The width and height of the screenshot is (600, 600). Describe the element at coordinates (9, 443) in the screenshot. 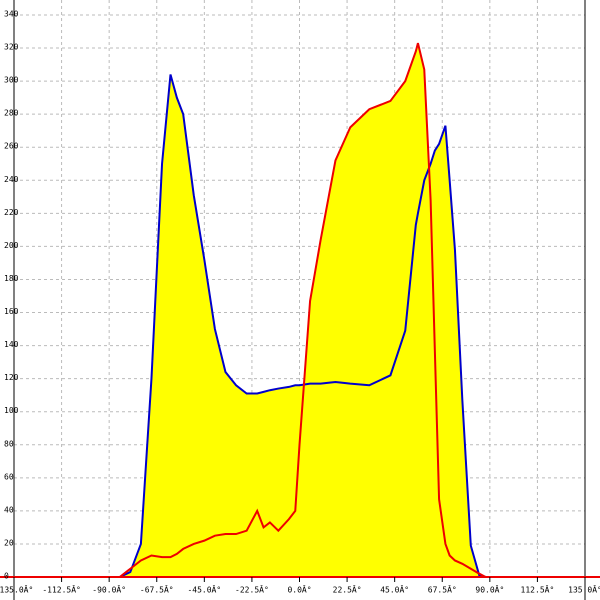

I see `y-tick-label: 80` at that location.